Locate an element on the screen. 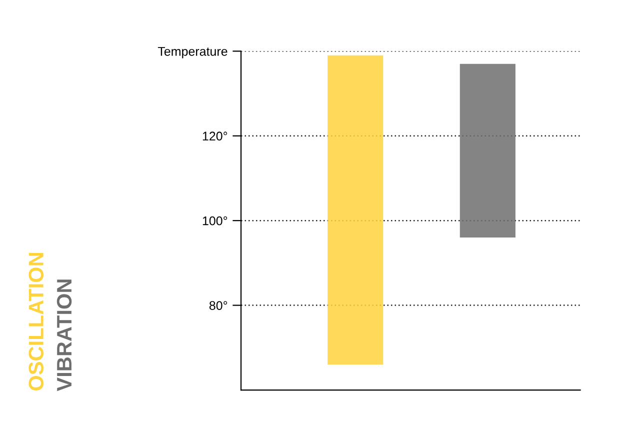 The height and width of the screenshot is (430, 626). text: VIBRATION is located at coordinates (64, 336).